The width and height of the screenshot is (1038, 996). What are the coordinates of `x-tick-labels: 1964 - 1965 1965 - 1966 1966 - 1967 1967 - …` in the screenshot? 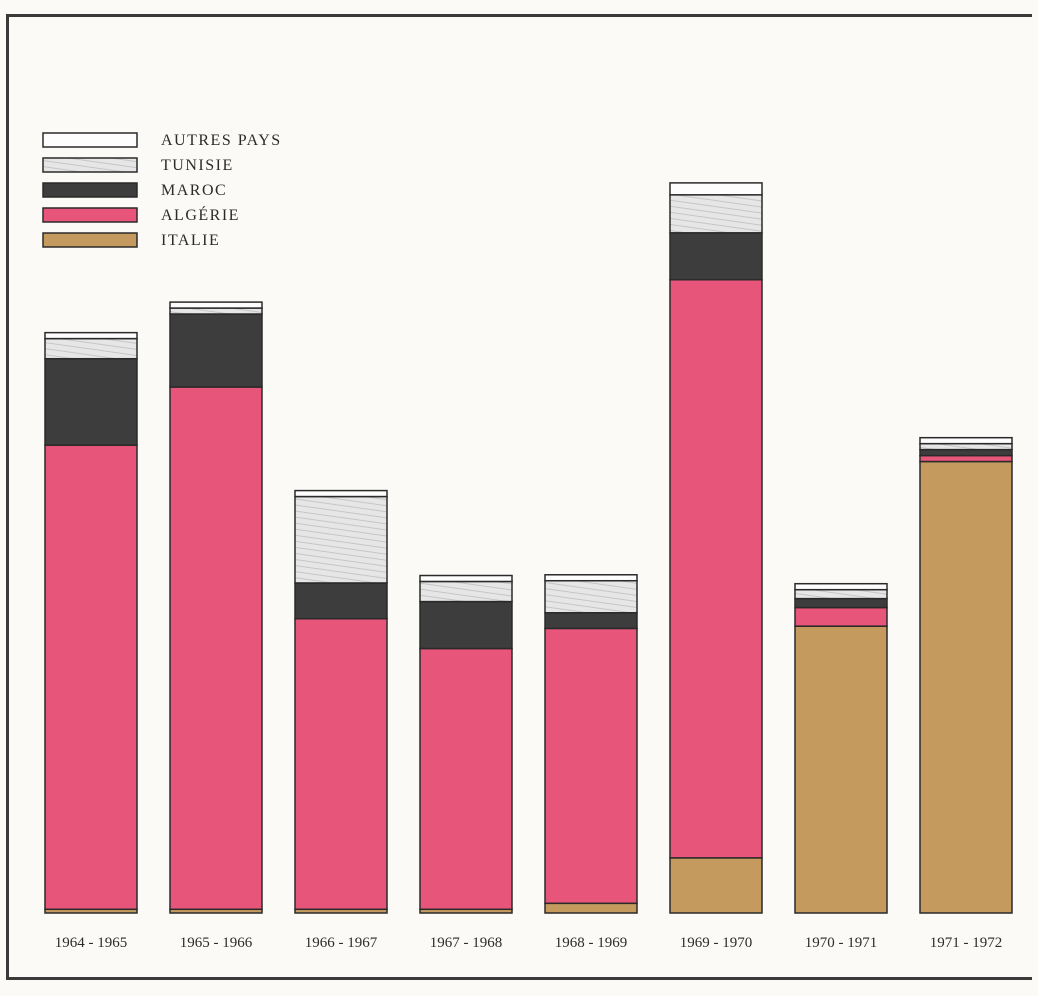 It's located at (529, 943).